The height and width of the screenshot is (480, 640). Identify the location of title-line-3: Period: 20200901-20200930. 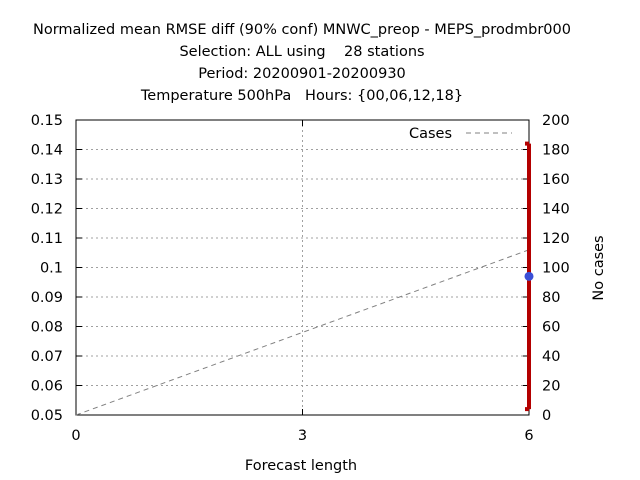
(302, 74).